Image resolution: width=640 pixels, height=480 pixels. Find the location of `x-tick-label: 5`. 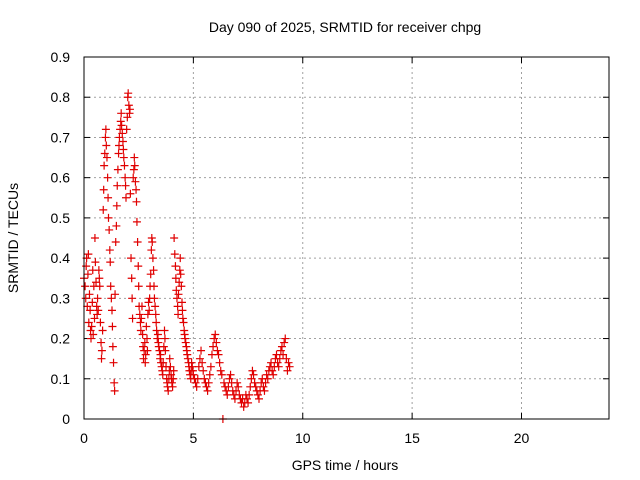

x-tick-label: 5 is located at coordinates (193, 438).